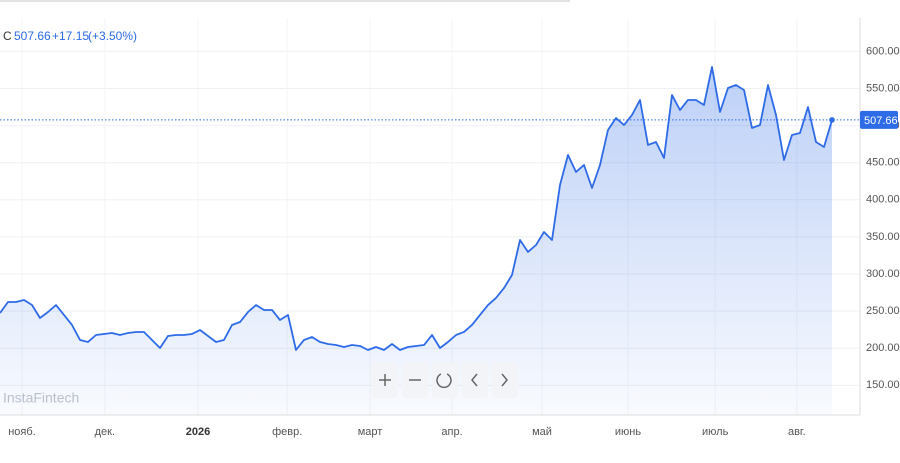  I want to click on last-value-label: 507.66, so click(881, 121).